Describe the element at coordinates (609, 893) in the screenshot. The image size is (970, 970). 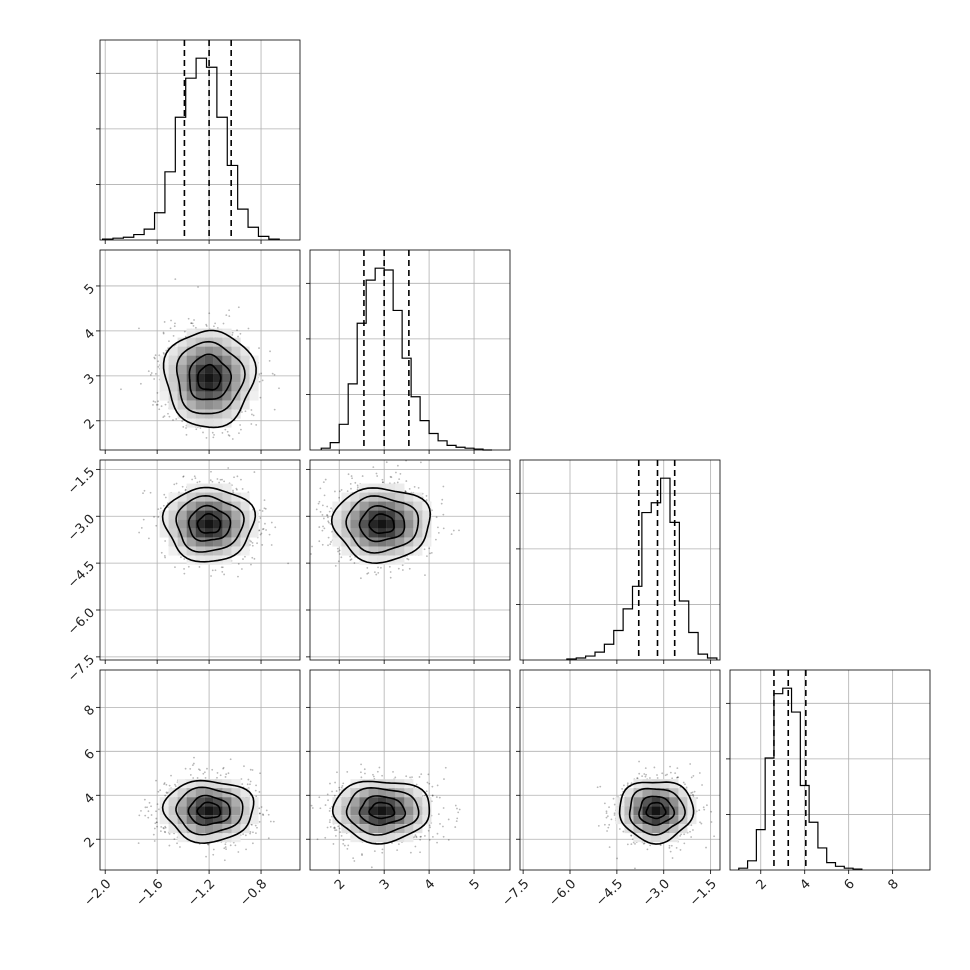
I see `x-tick-label: −4.5` at that location.